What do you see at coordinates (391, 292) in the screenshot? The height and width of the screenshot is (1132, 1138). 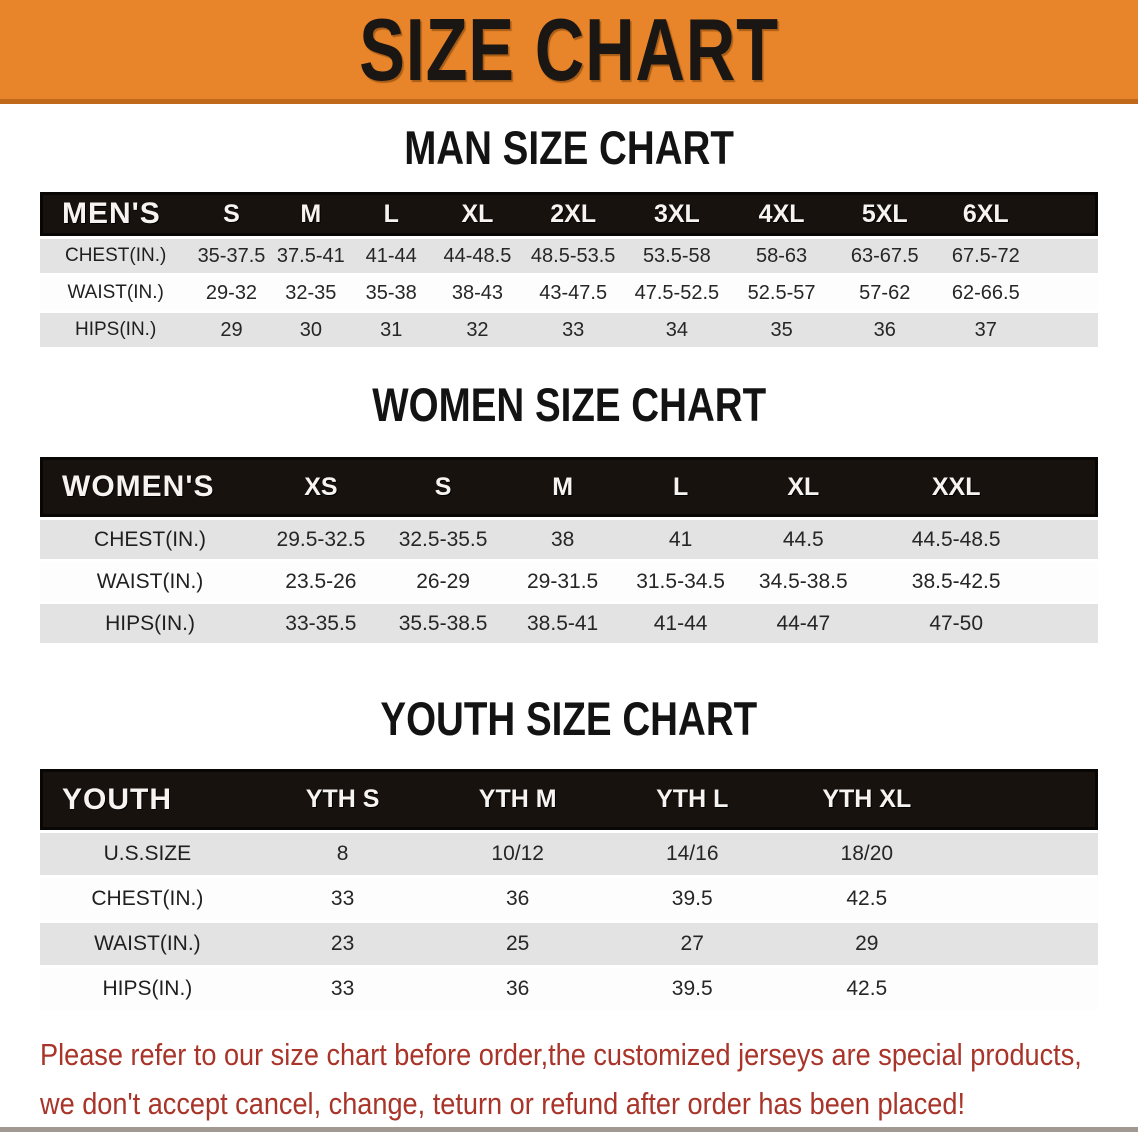 I see `men-data-cell: 35-38` at bounding box center [391, 292].